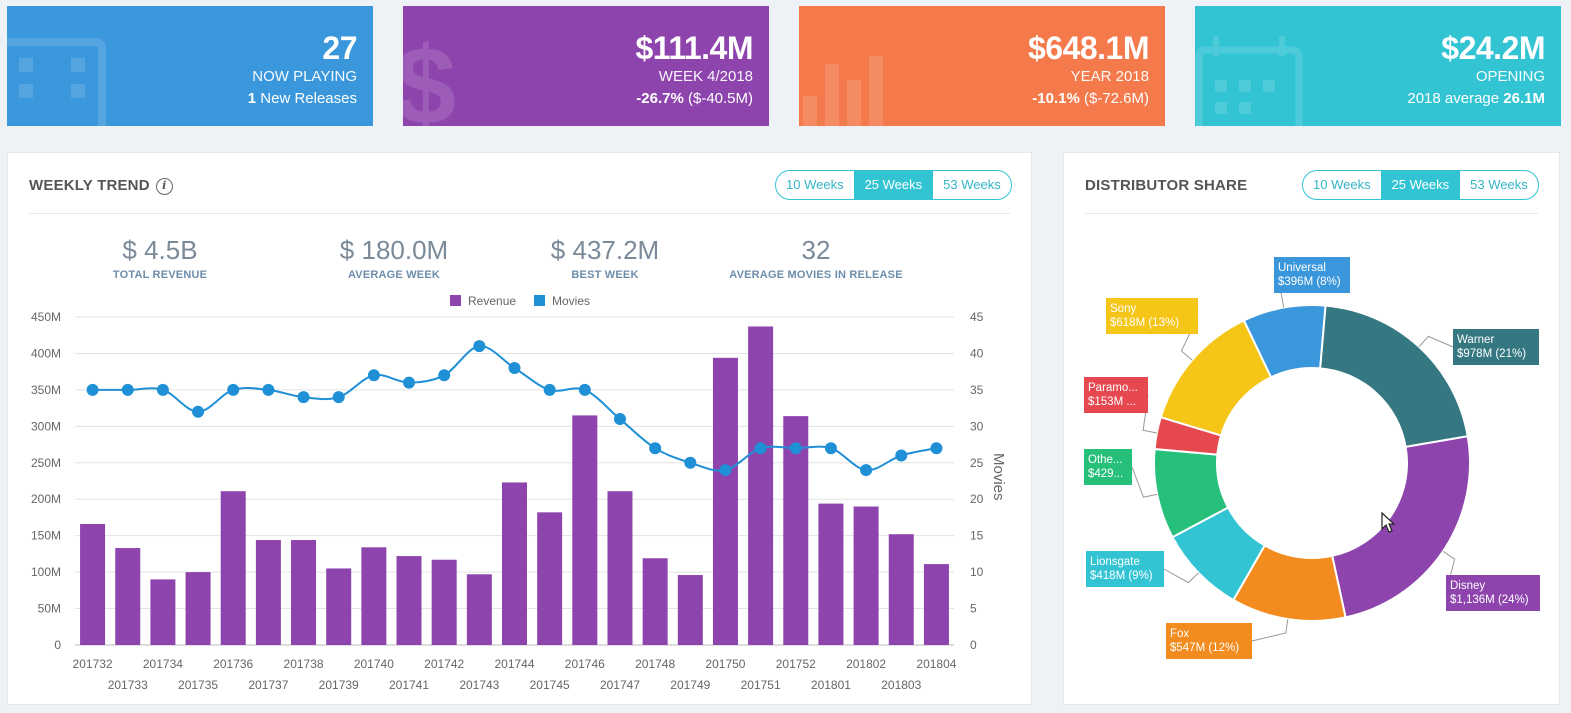 The height and width of the screenshot is (713, 1571). I want to click on distributor-share-title: DISTRIBUTOR SHARE, so click(1166, 185).